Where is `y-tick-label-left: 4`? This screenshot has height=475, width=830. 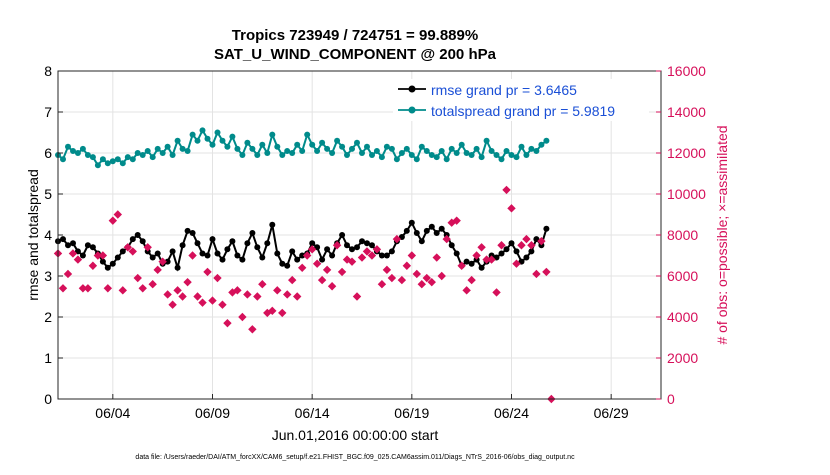 y-tick-label-left: 4 is located at coordinates (48, 235).